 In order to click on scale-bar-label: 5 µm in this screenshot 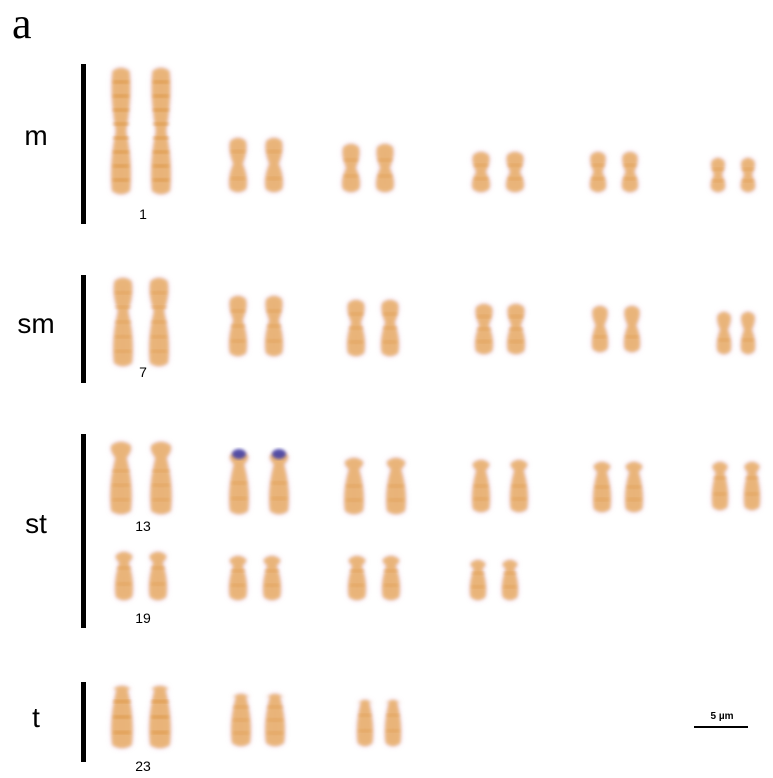, I will do `click(722, 716)`.